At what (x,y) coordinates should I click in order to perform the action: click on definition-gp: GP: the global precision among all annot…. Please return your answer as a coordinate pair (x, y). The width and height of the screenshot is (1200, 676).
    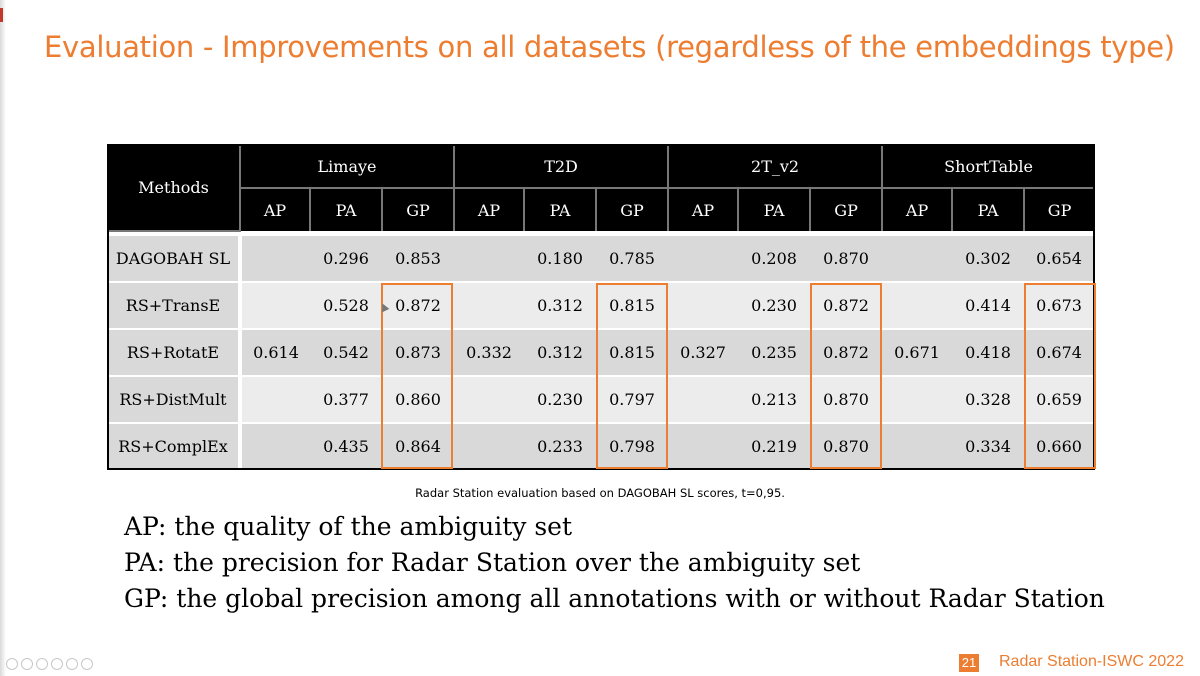
    Looking at the image, I should click on (614, 598).